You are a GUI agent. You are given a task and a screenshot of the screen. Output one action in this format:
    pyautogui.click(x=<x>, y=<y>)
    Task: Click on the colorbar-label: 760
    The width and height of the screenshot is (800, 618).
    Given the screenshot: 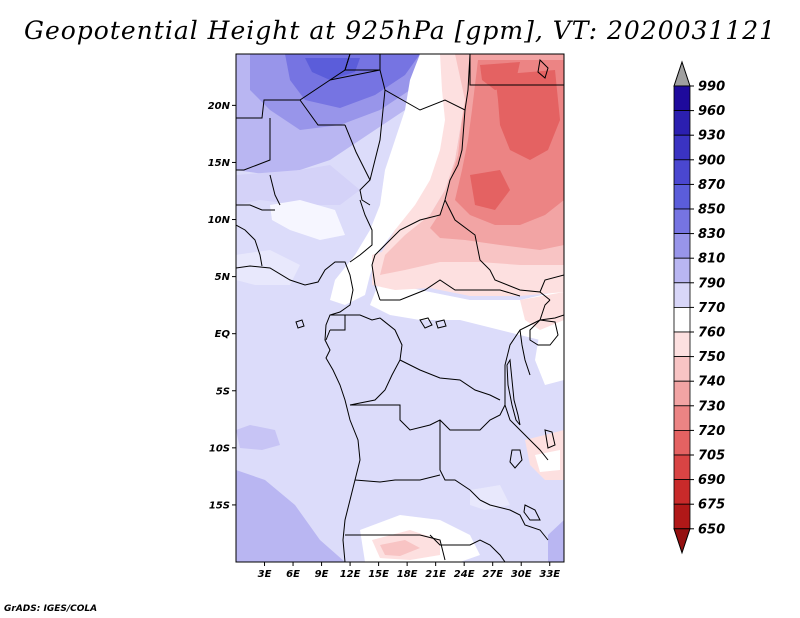 What is the action you would take?
    pyautogui.click(x=711, y=333)
    